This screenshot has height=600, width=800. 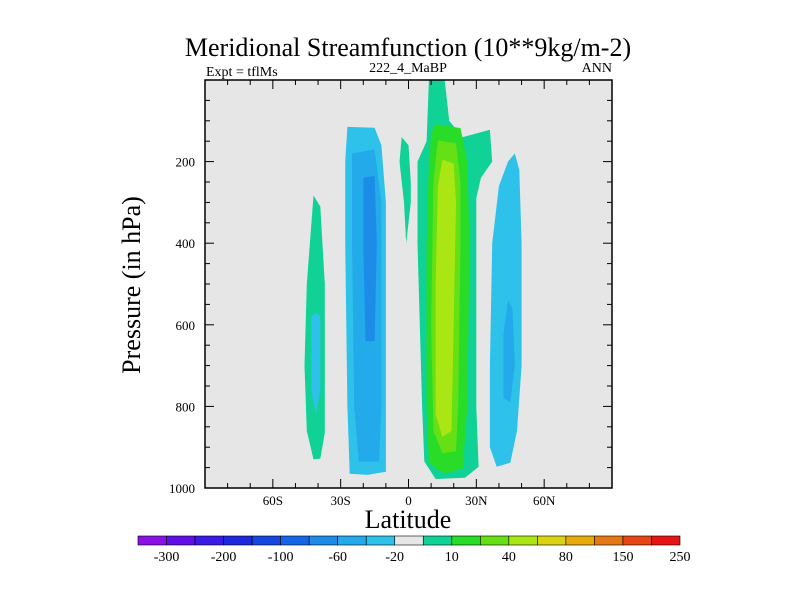 What do you see at coordinates (680, 557) in the screenshot?
I see `colorbar-label: 250` at bounding box center [680, 557].